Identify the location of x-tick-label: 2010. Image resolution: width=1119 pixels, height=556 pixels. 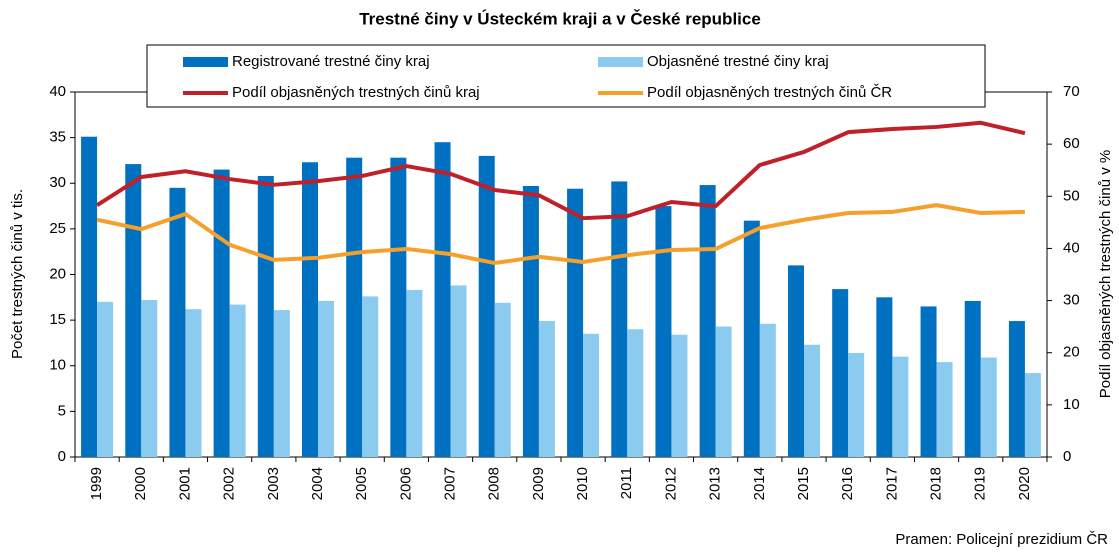
(582, 483).